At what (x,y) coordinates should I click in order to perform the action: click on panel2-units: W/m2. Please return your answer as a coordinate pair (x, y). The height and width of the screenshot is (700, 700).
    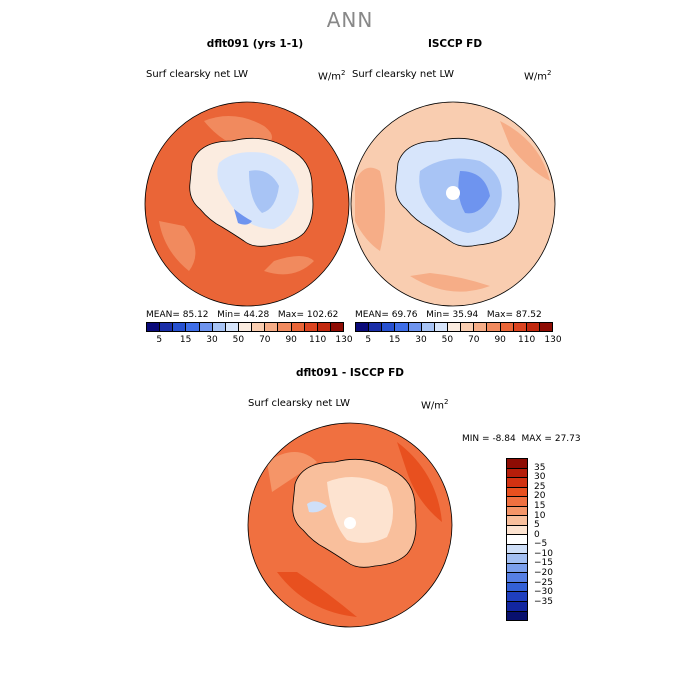
    Looking at the image, I should click on (538, 76).